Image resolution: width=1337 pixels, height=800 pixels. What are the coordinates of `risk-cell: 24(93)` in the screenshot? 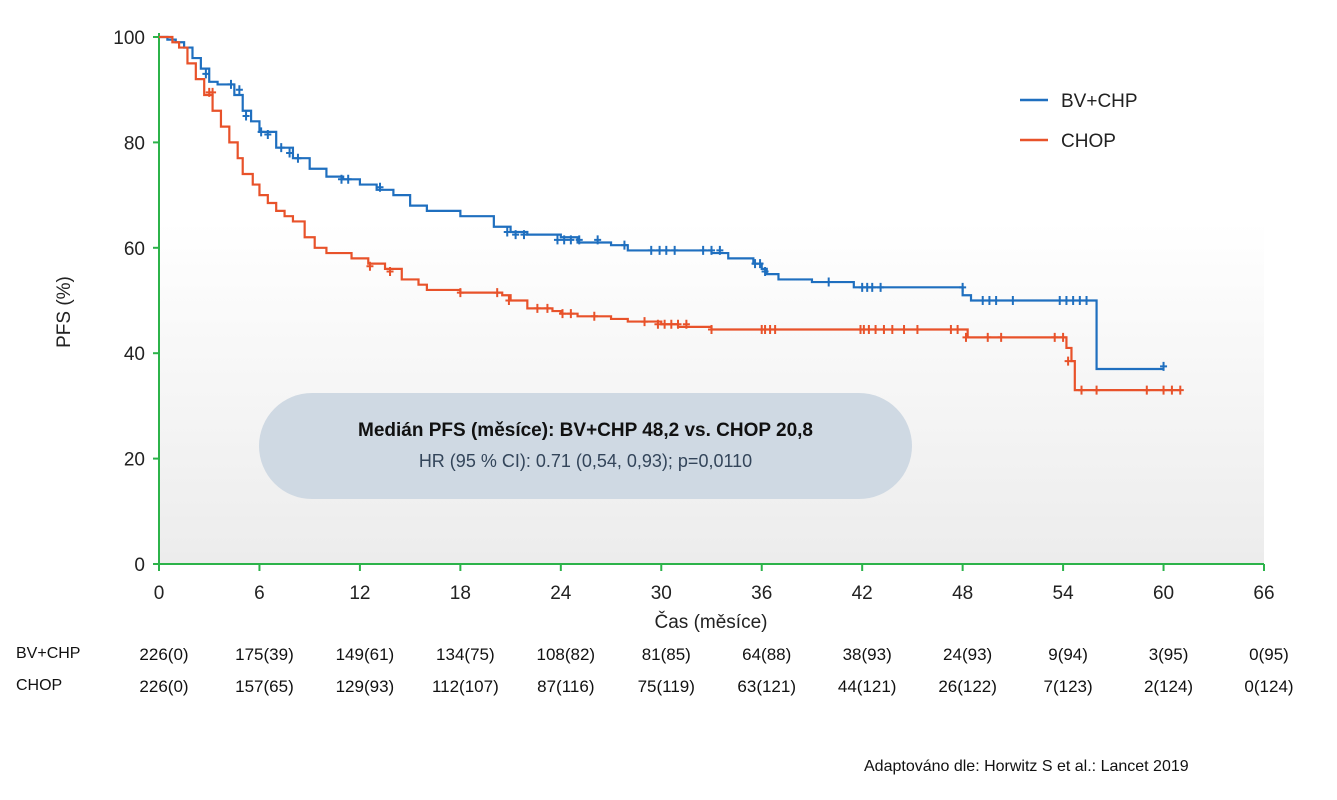 It's located at (968, 654).